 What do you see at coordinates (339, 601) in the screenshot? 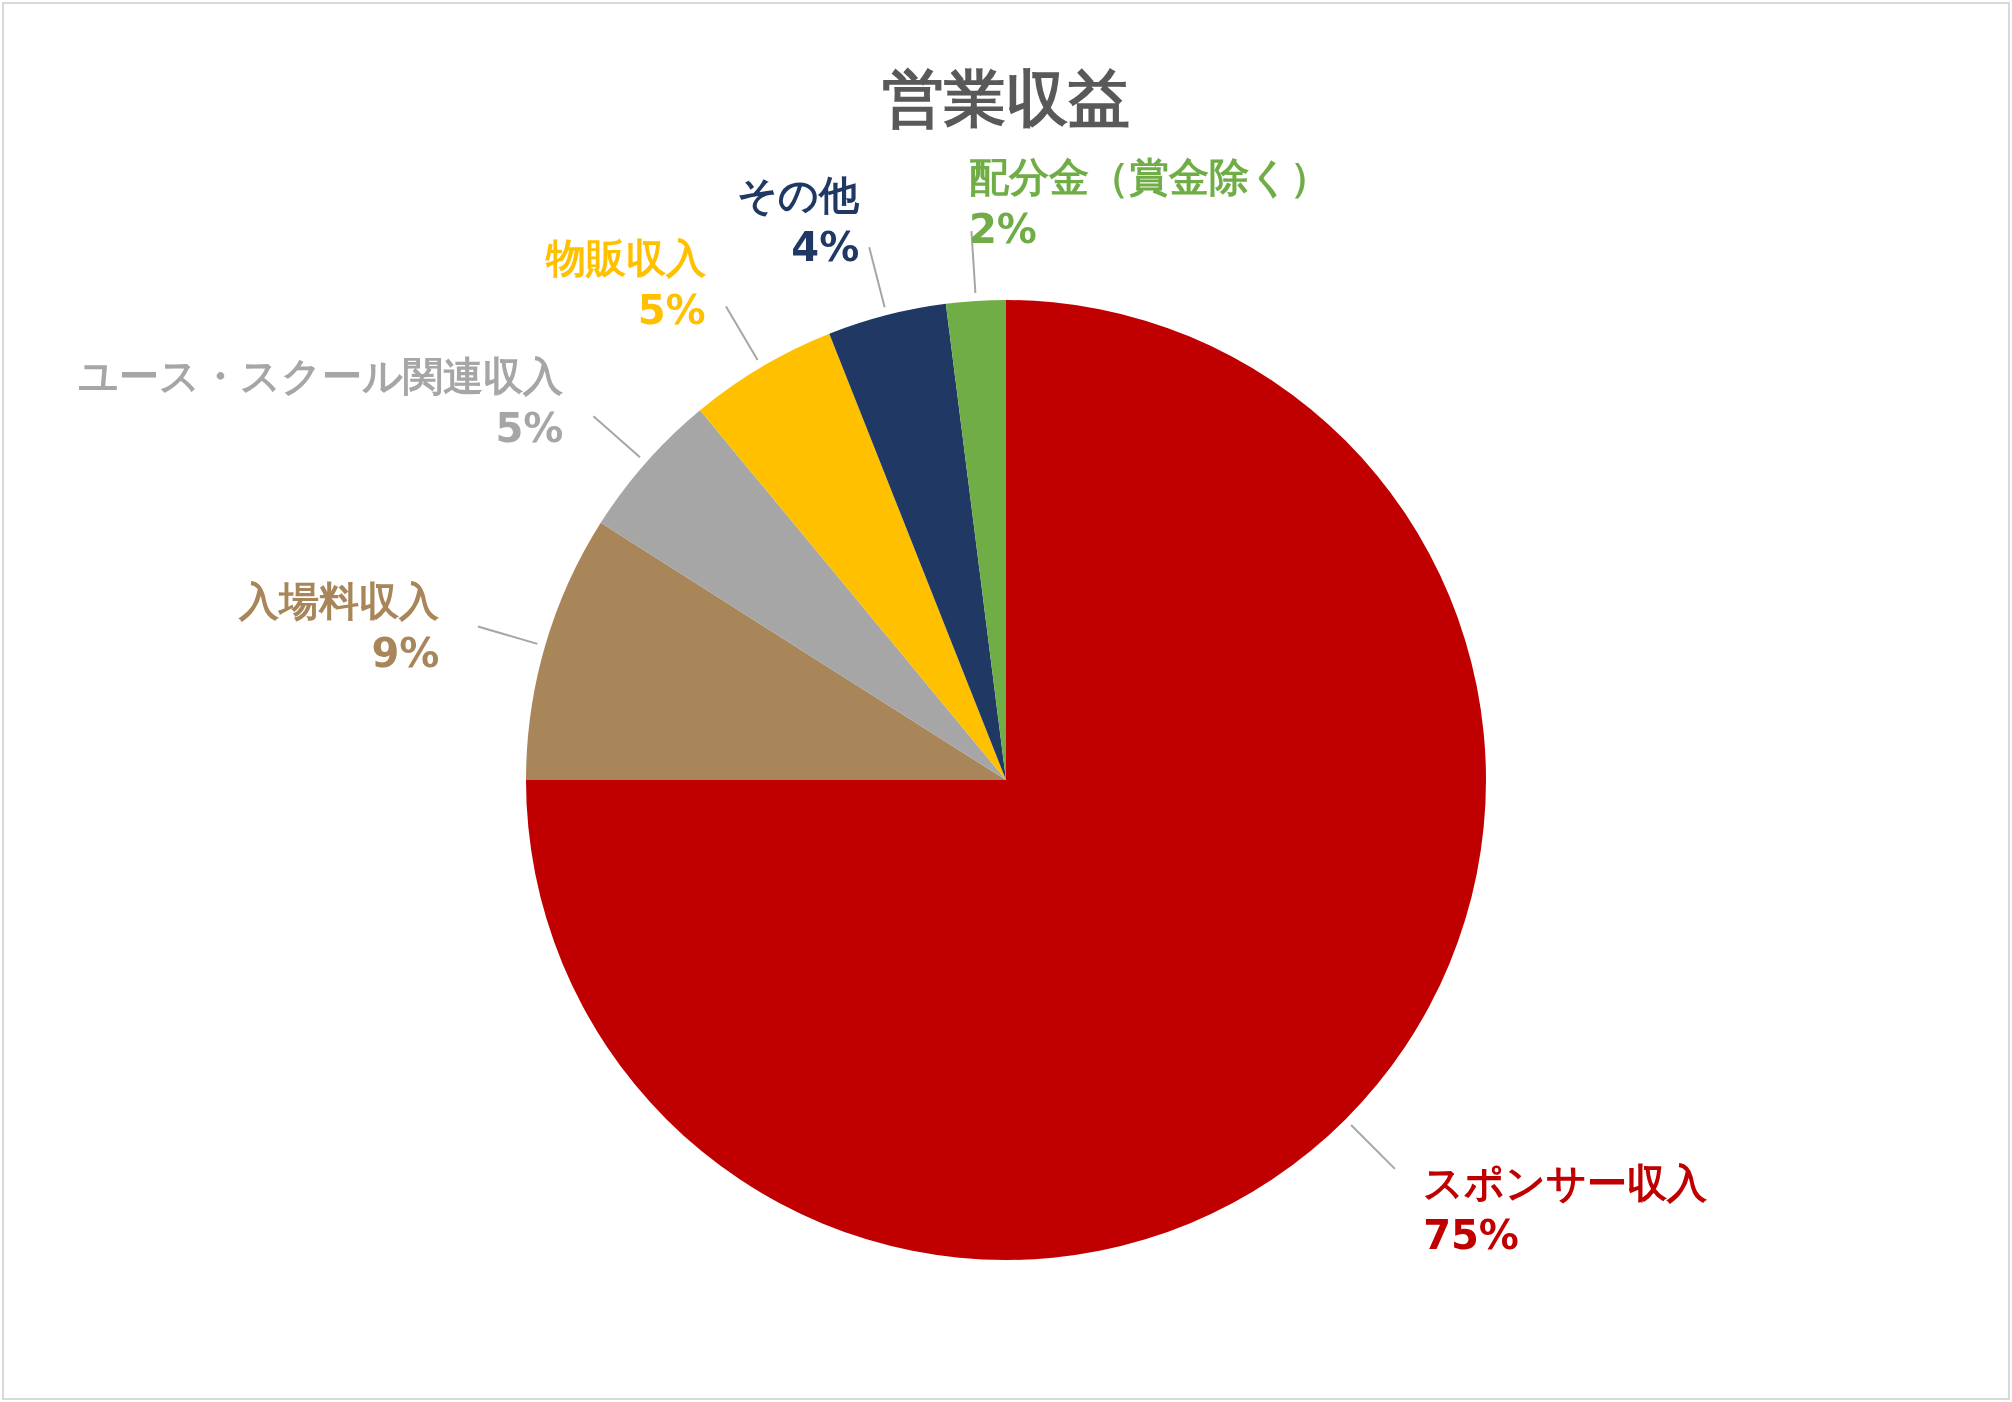
I see `slice-label: 入場料収入` at bounding box center [339, 601].